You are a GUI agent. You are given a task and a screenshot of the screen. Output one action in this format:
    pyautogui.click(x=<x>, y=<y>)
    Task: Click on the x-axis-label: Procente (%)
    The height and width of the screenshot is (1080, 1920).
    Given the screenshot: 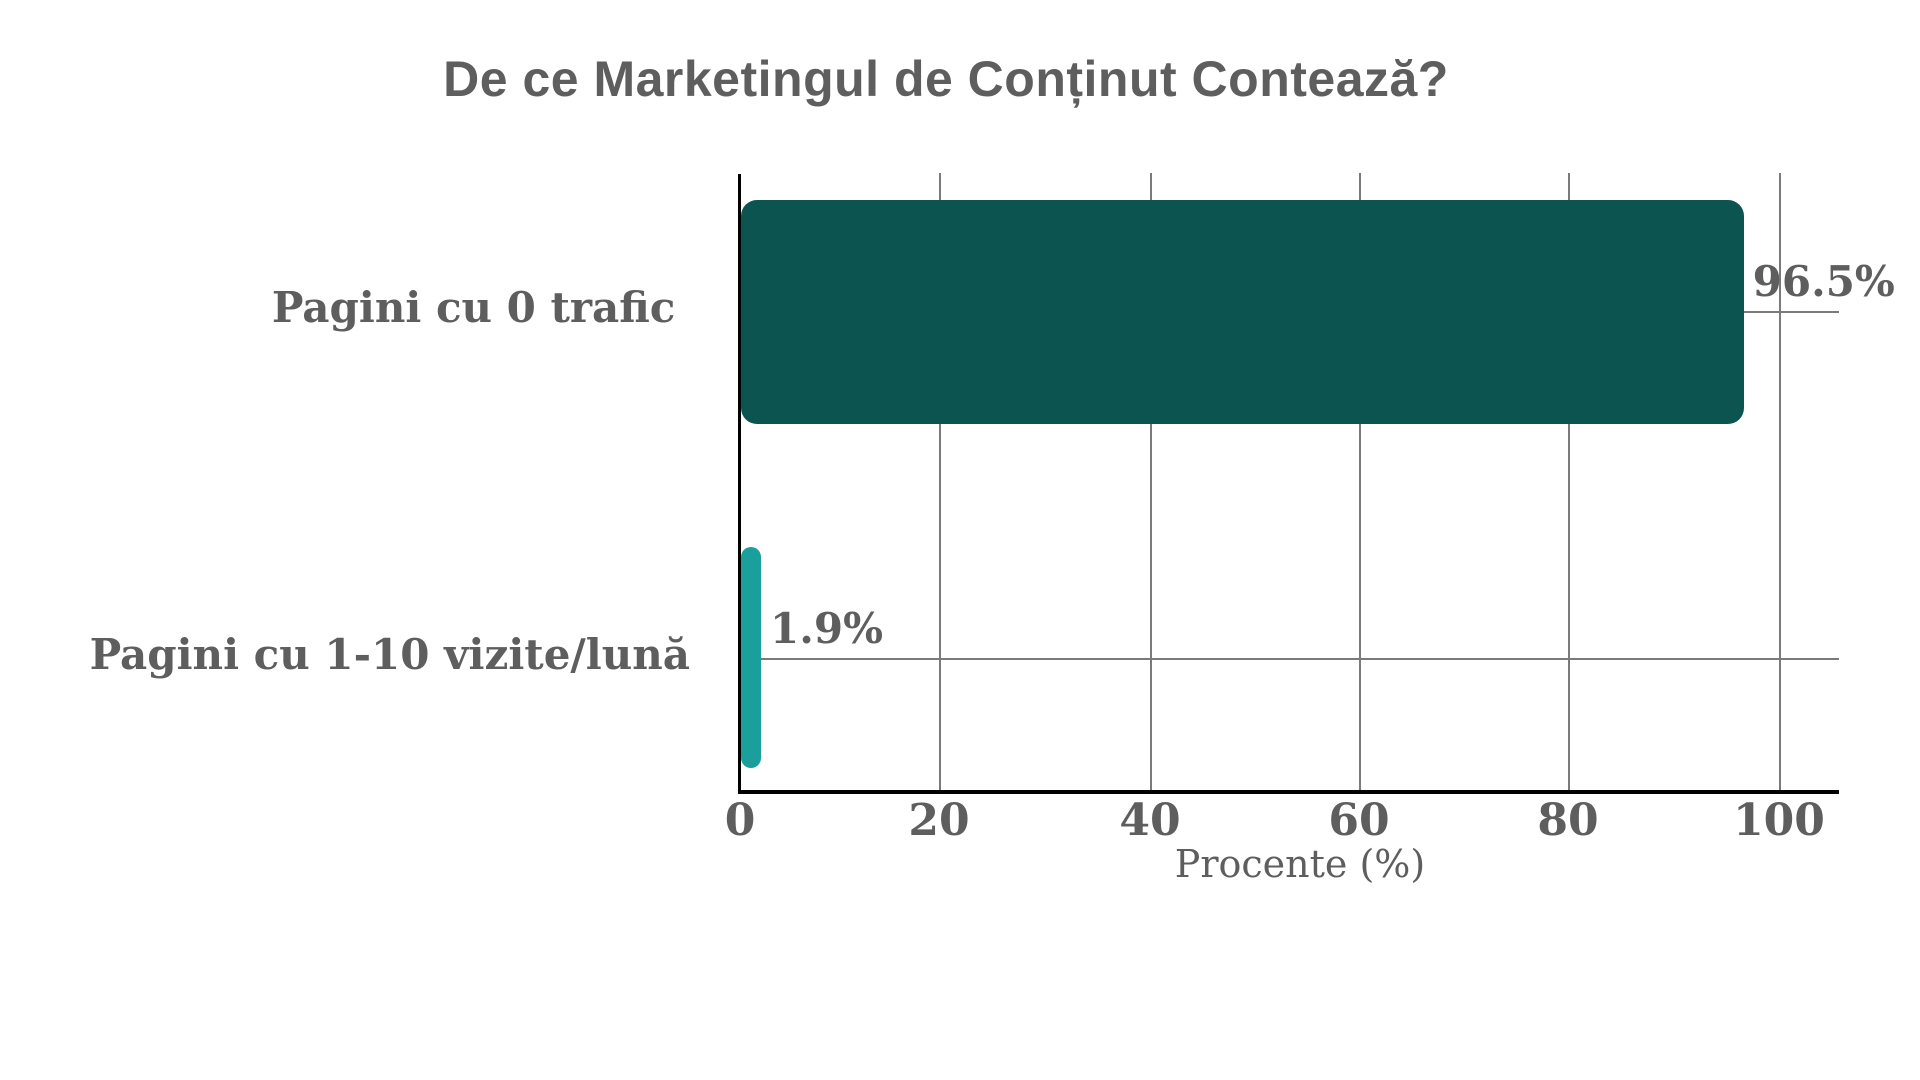 What is the action you would take?
    pyautogui.click(x=1300, y=864)
    